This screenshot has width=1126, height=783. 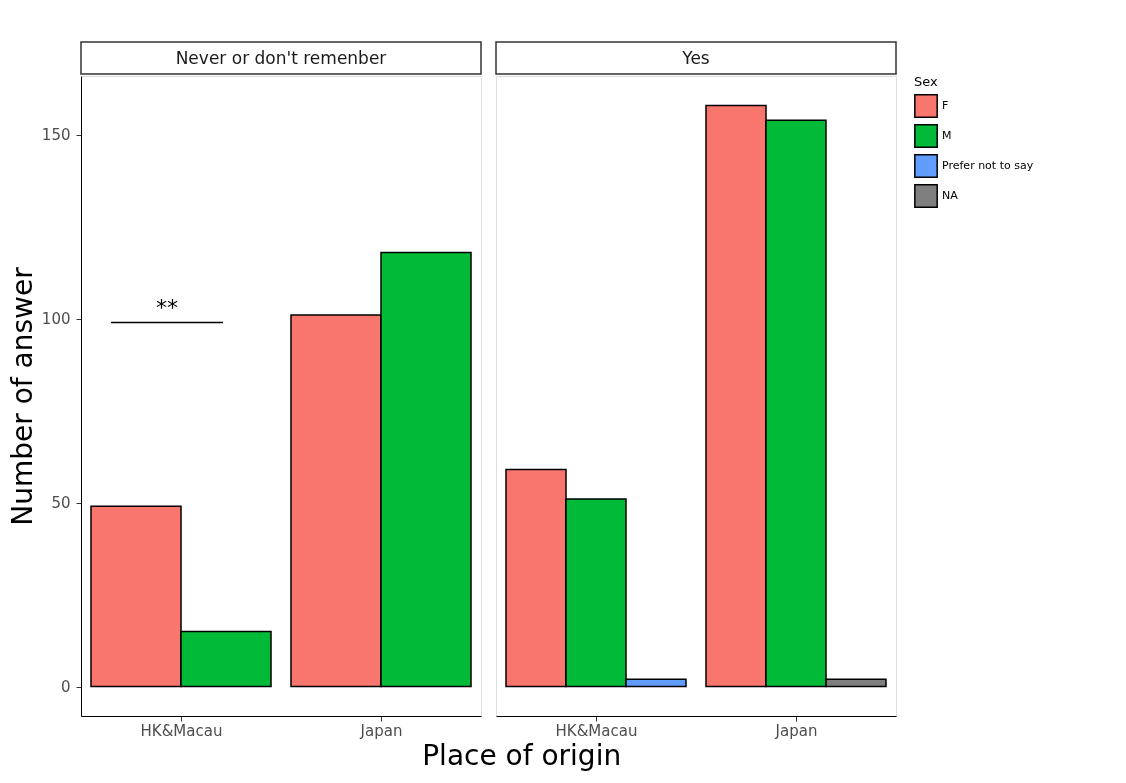 I want to click on annotation: **, so click(x=167, y=308).